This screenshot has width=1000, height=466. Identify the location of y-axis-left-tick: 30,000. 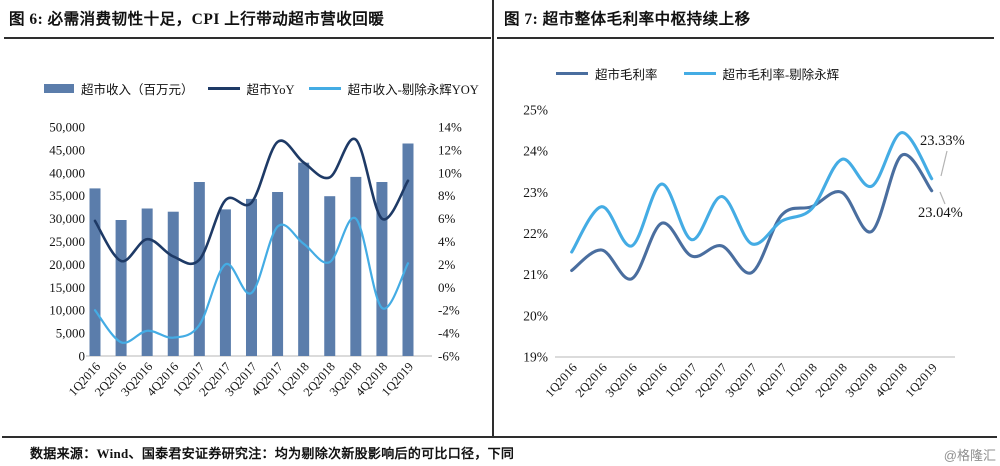
(67, 218).